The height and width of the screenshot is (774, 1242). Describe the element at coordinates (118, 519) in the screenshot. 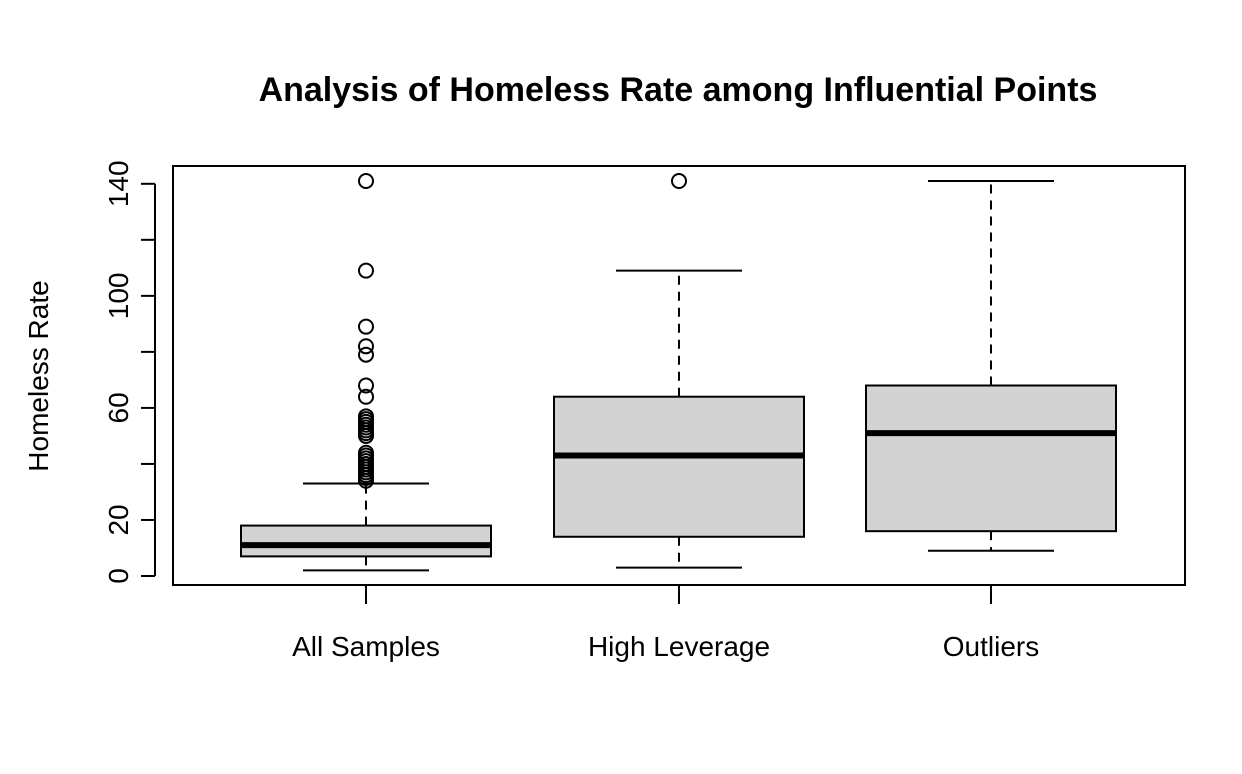

I see `y-tick-label: 20` at that location.